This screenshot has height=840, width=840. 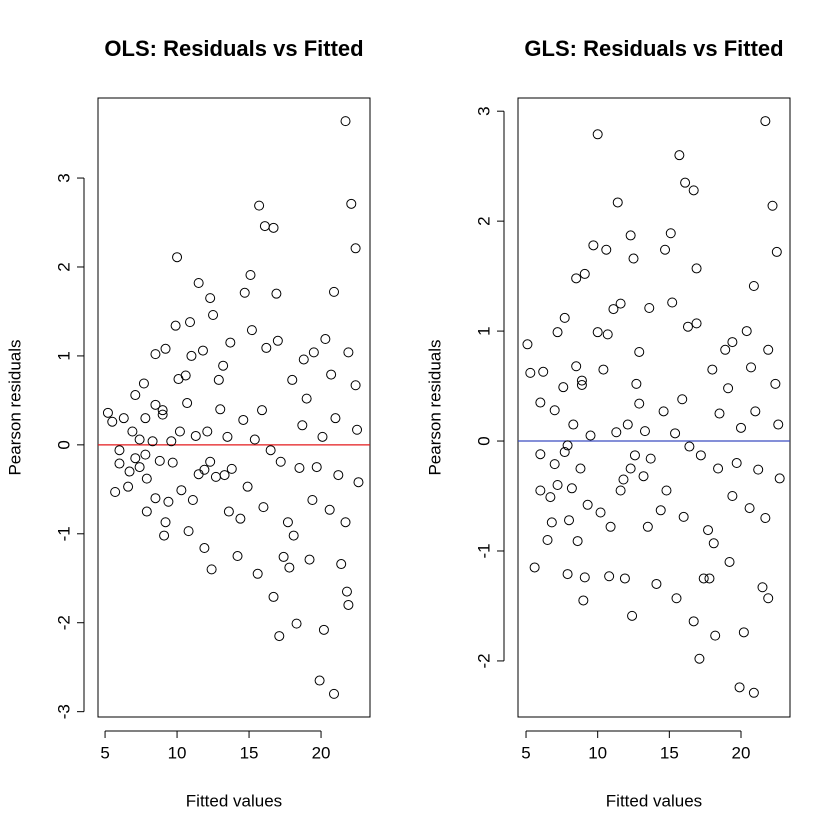 What do you see at coordinates (483, 110) in the screenshot?
I see `y-tick-label: 3` at bounding box center [483, 110].